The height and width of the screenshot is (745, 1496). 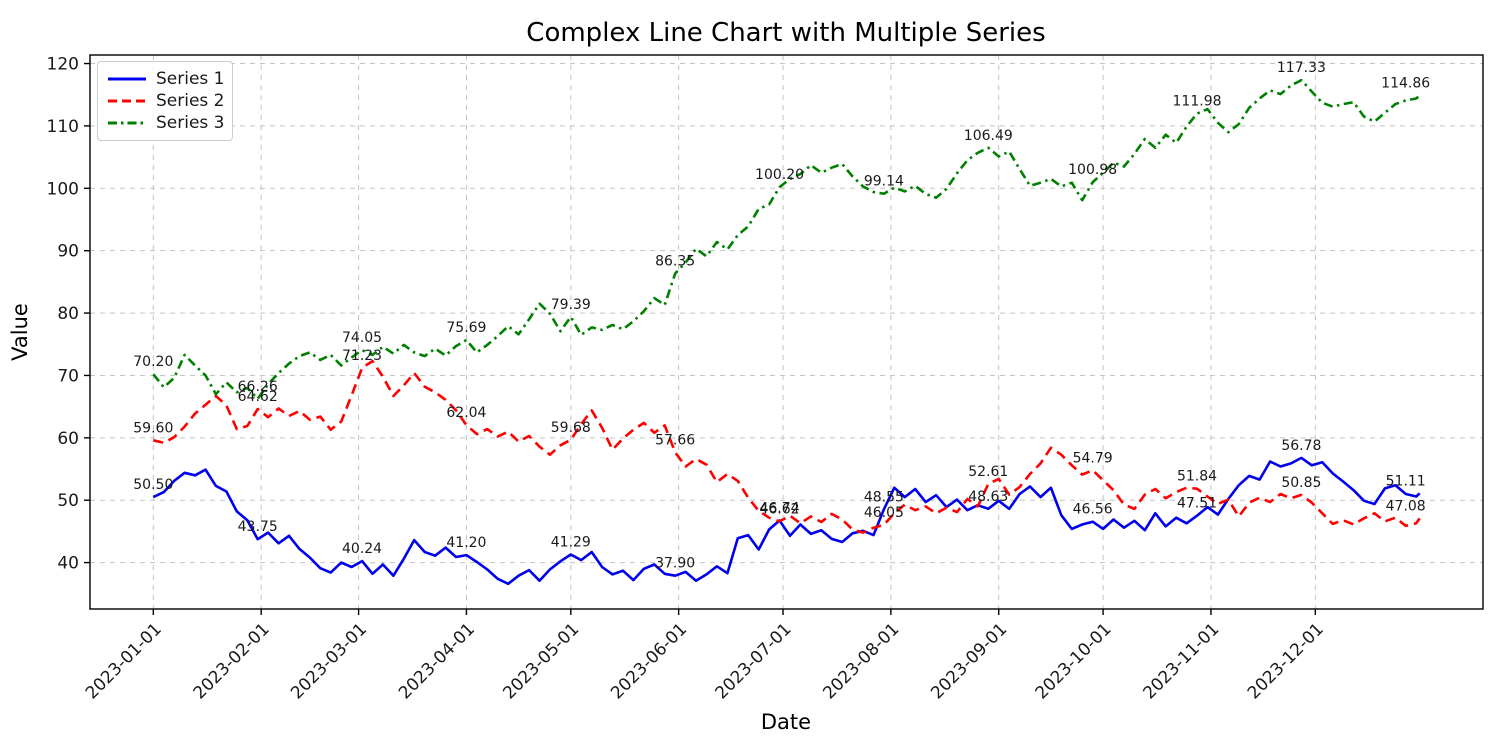 What do you see at coordinates (649, 661) in the screenshot?
I see `x-tick-label: 2023-06-01` at bounding box center [649, 661].